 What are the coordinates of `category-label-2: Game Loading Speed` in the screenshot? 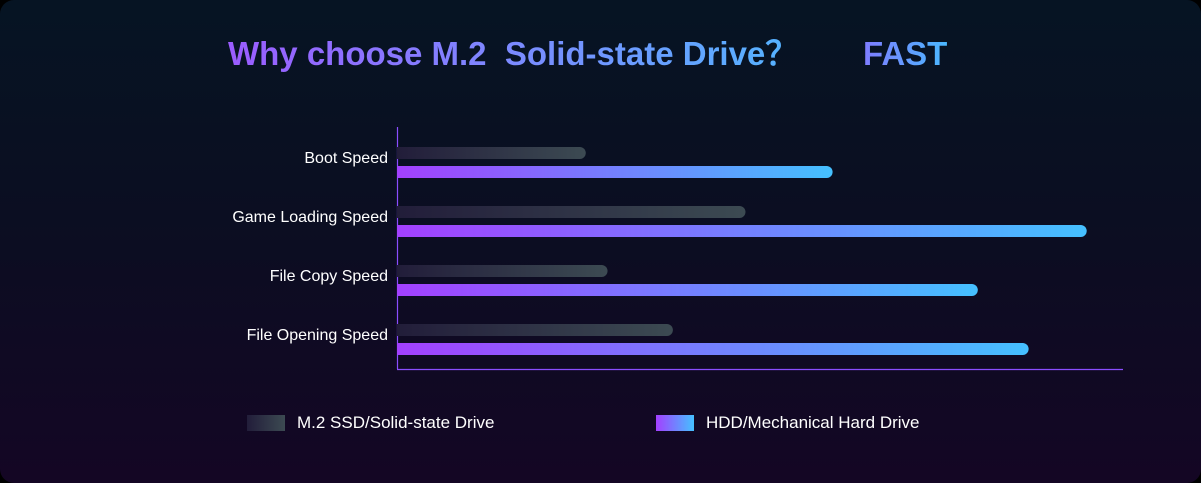 It's located at (310, 217).